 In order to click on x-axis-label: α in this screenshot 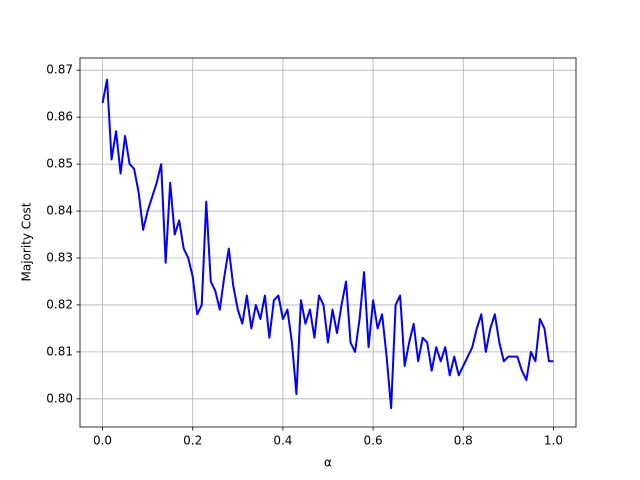, I will do `click(328, 463)`.